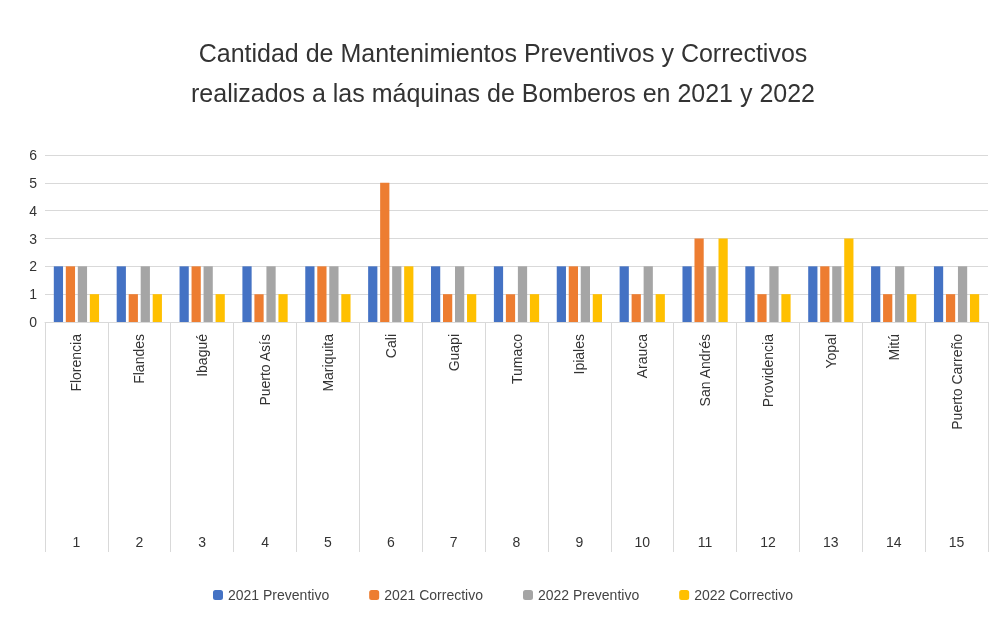 The height and width of the screenshot is (617, 1006). I want to click on text: 15, so click(956, 542).